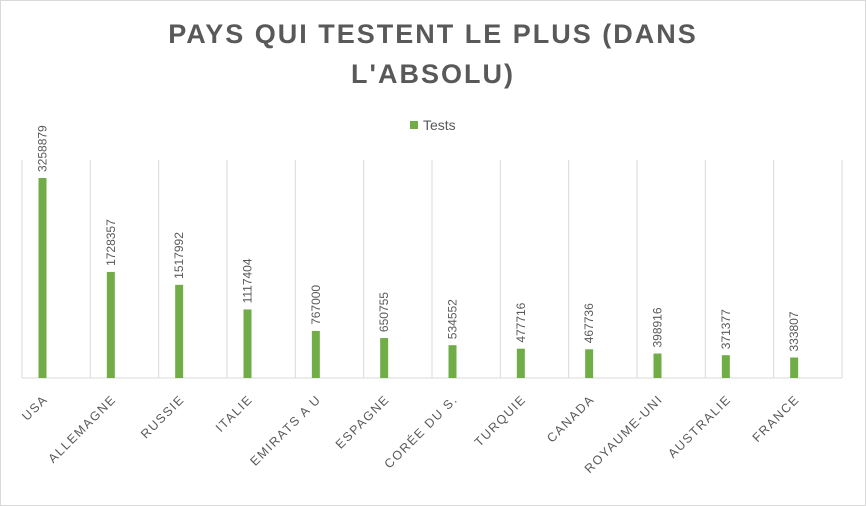 The width and height of the screenshot is (866, 506). I want to click on data-label: 1728357, so click(111, 242).